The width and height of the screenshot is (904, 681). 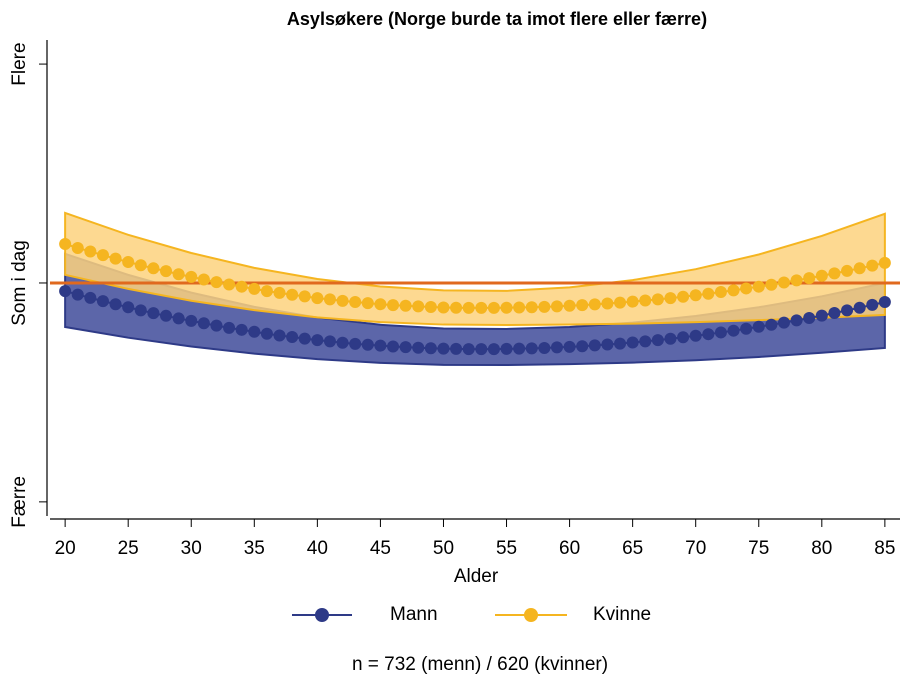 What do you see at coordinates (254, 548) in the screenshot?
I see `x-tick-label: 35` at bounding box center [254, 548].